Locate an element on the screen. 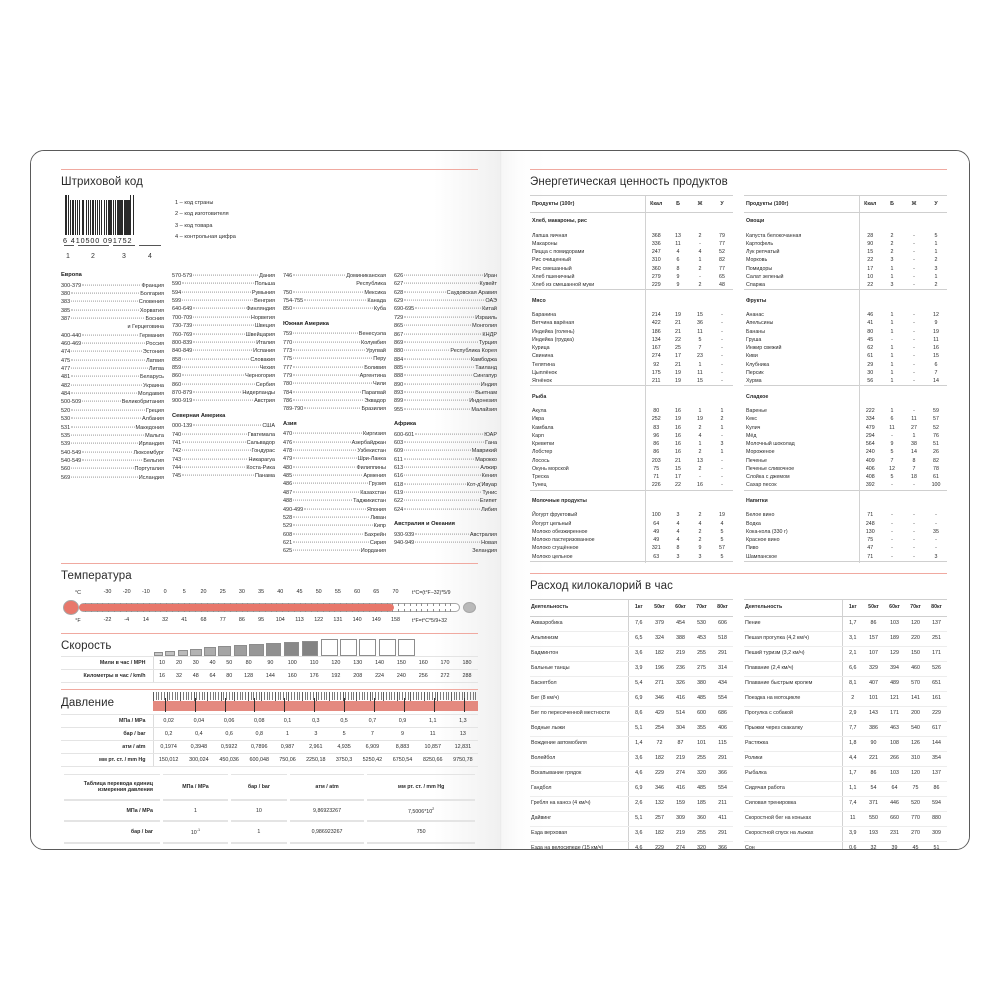 The image size is (1000, 1000). country-name: Перу is located at coordinates (379, 359).